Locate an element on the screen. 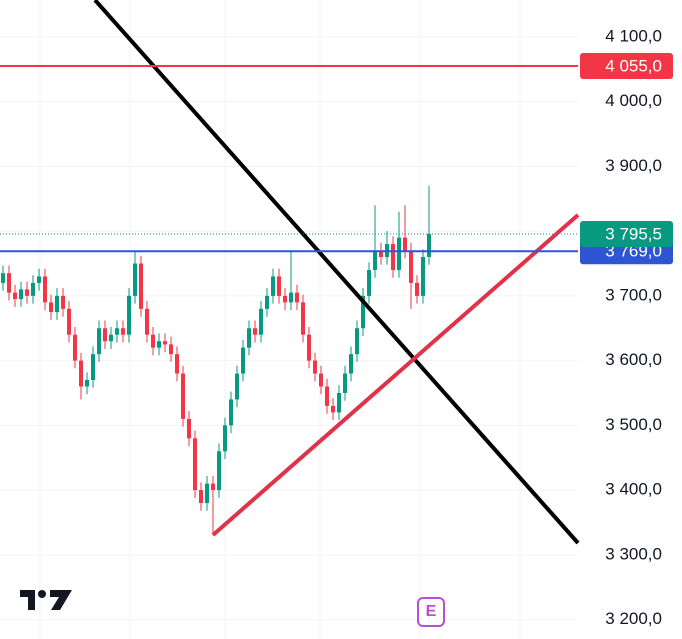 This screenshot has width=682, height=639. badge-text: E is located at coordinates (431, 611).